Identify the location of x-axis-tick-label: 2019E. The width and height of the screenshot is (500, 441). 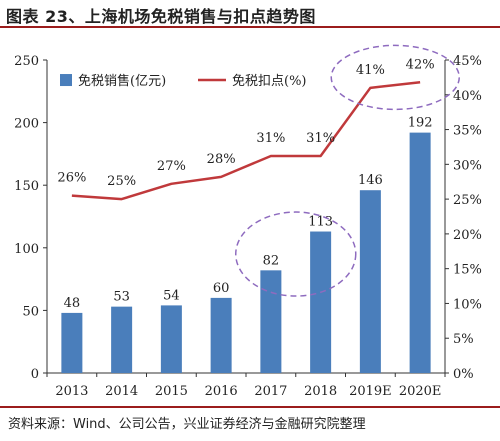
(370, 391).